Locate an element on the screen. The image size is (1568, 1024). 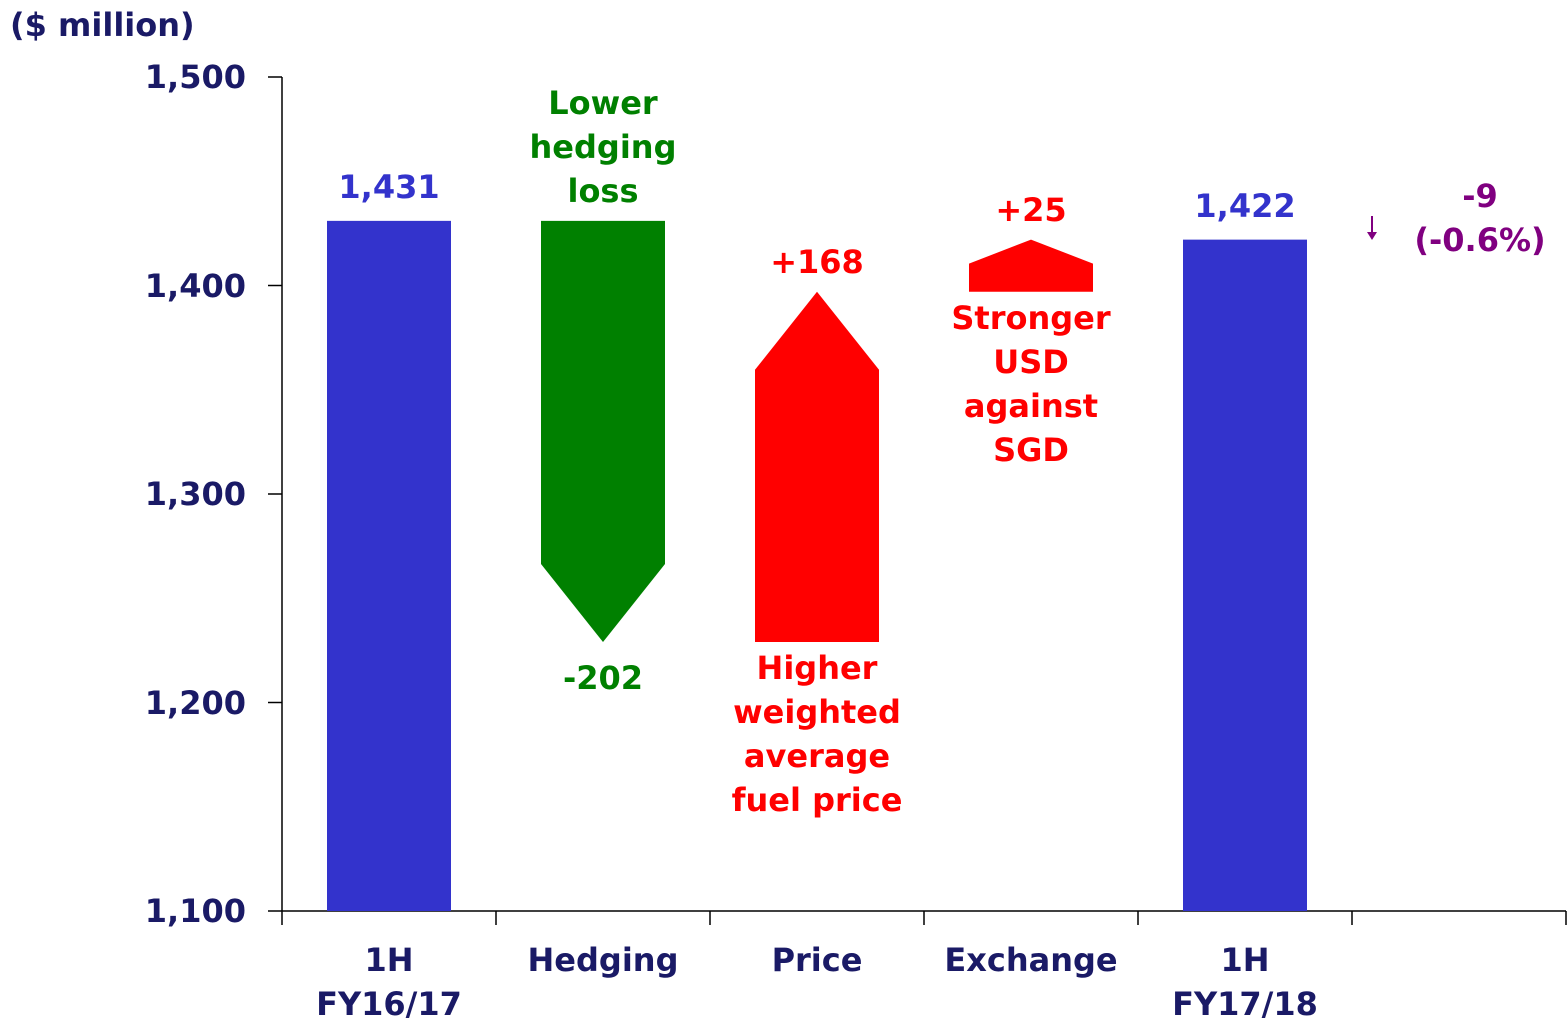
value-label: 1,431 is located at coordinates (389, 186).